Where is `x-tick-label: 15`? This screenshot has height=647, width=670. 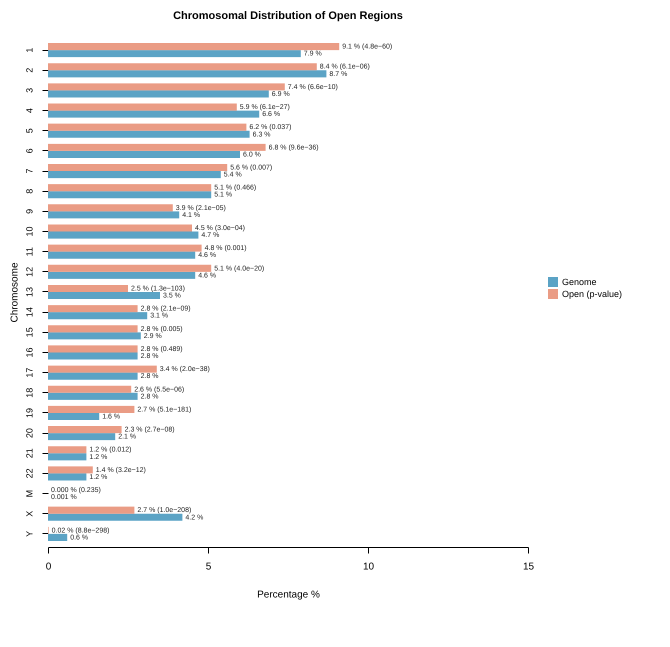
x-tick-label: 15 is located at coordinates (528, 567).